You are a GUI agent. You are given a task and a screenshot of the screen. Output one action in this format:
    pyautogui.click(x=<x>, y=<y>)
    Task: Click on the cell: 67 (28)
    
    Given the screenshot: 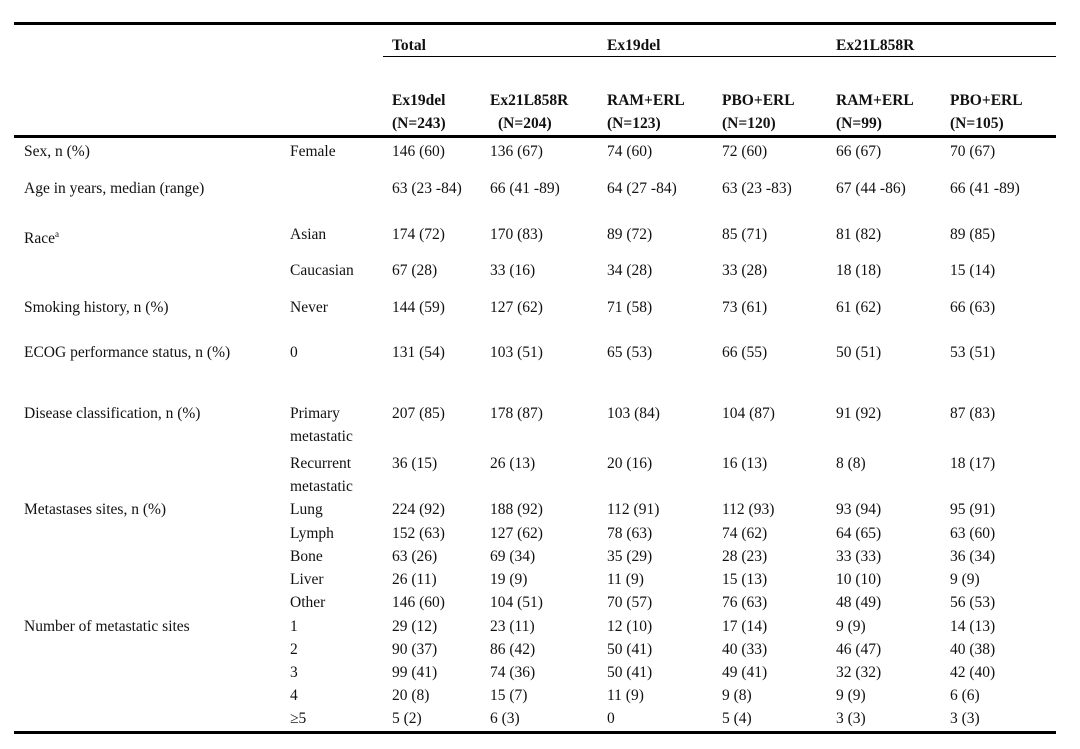 What is the action you would take?
    pyautogui.click(x=415, y=270)
    